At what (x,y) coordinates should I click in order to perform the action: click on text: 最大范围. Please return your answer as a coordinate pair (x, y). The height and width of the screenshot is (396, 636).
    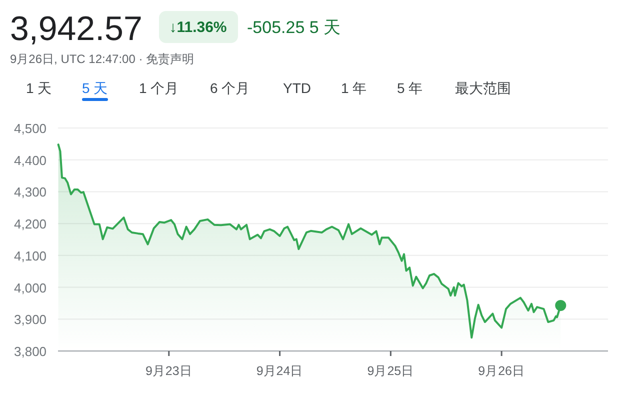
    Looking at the image, I should click on (483, 88).